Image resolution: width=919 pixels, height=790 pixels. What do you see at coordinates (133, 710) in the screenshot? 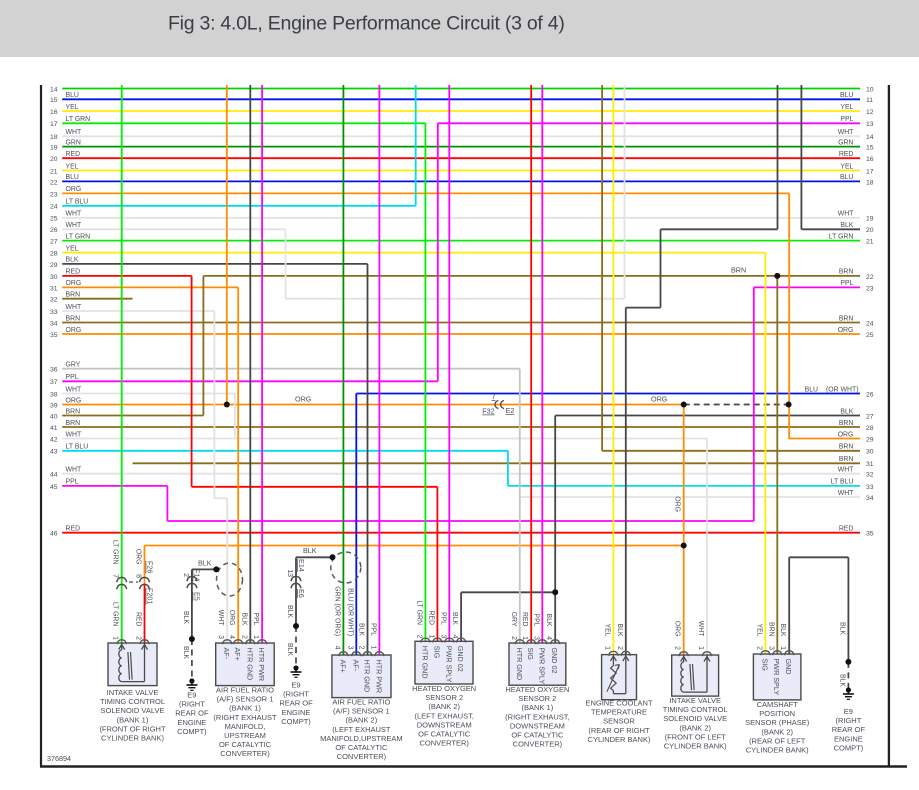
I see `svg-text: SOLENOID VALVE` at bounding box center [133, 710].